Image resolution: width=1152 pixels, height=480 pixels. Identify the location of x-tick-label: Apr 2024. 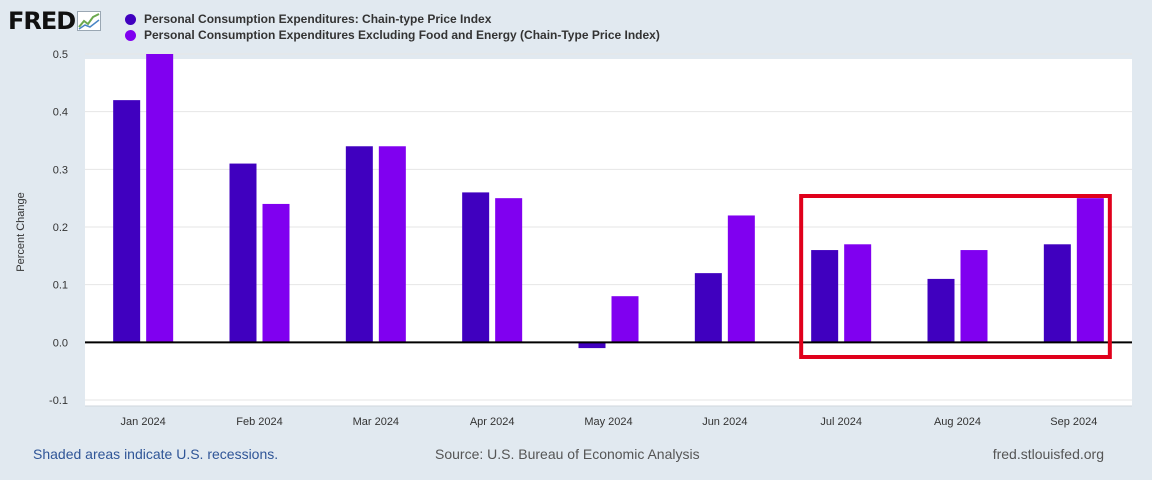
(492, 422).